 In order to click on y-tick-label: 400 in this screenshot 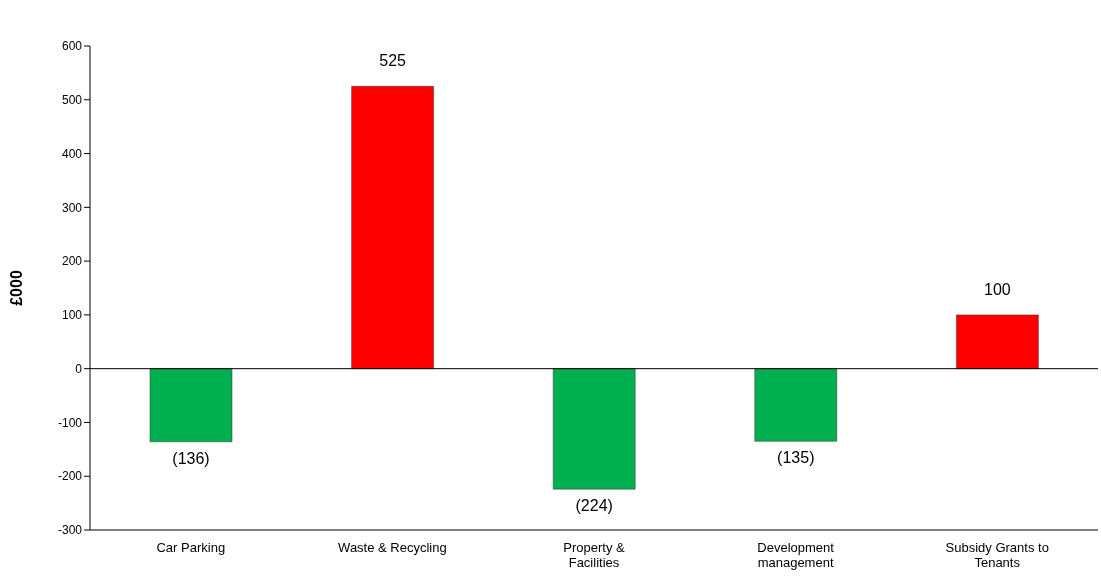, I will do `click(72, 153)`.